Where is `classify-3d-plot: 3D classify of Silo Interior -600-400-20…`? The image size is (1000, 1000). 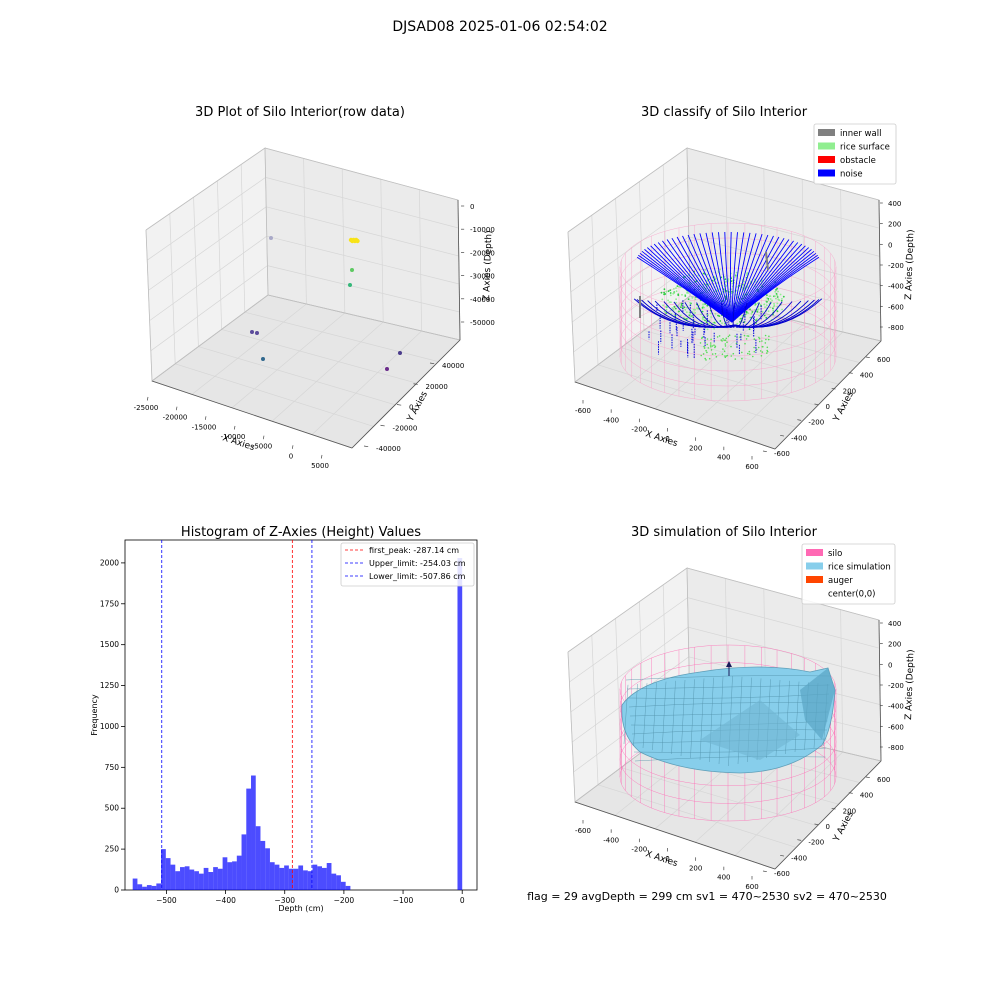 classify-3d-plot: 3D classify of Silo Interior -600-400-20… is located at coordinates (742, 288).